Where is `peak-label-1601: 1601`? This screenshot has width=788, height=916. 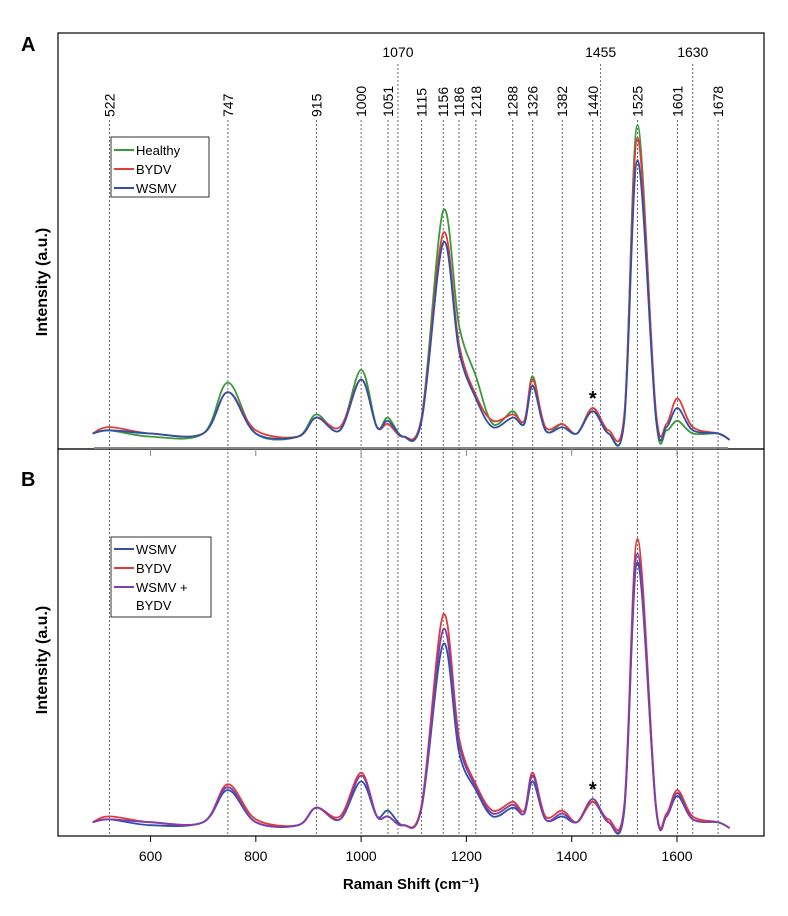
peak-label-1601: 1601 is located at coordinates (678, 101).